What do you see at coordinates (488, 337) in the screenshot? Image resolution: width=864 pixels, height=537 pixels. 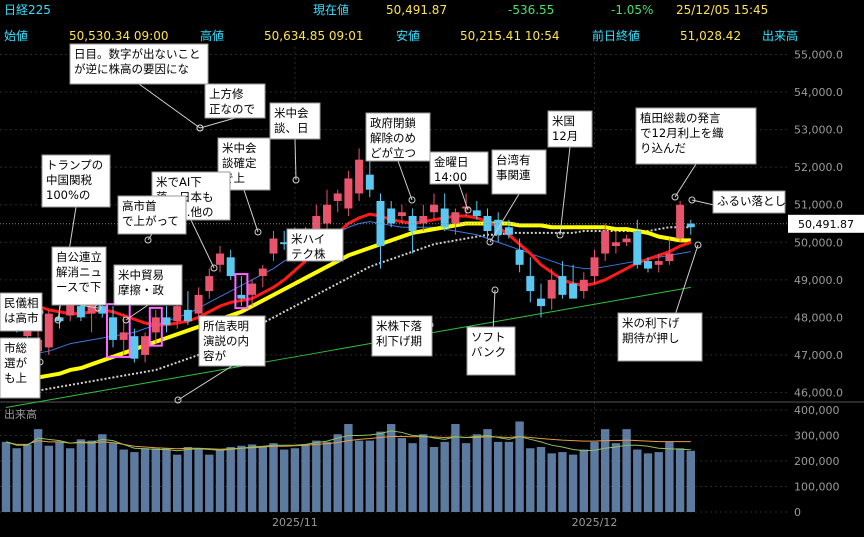 I see `annotation-text: ソフト` at bounding box center [488, 337].